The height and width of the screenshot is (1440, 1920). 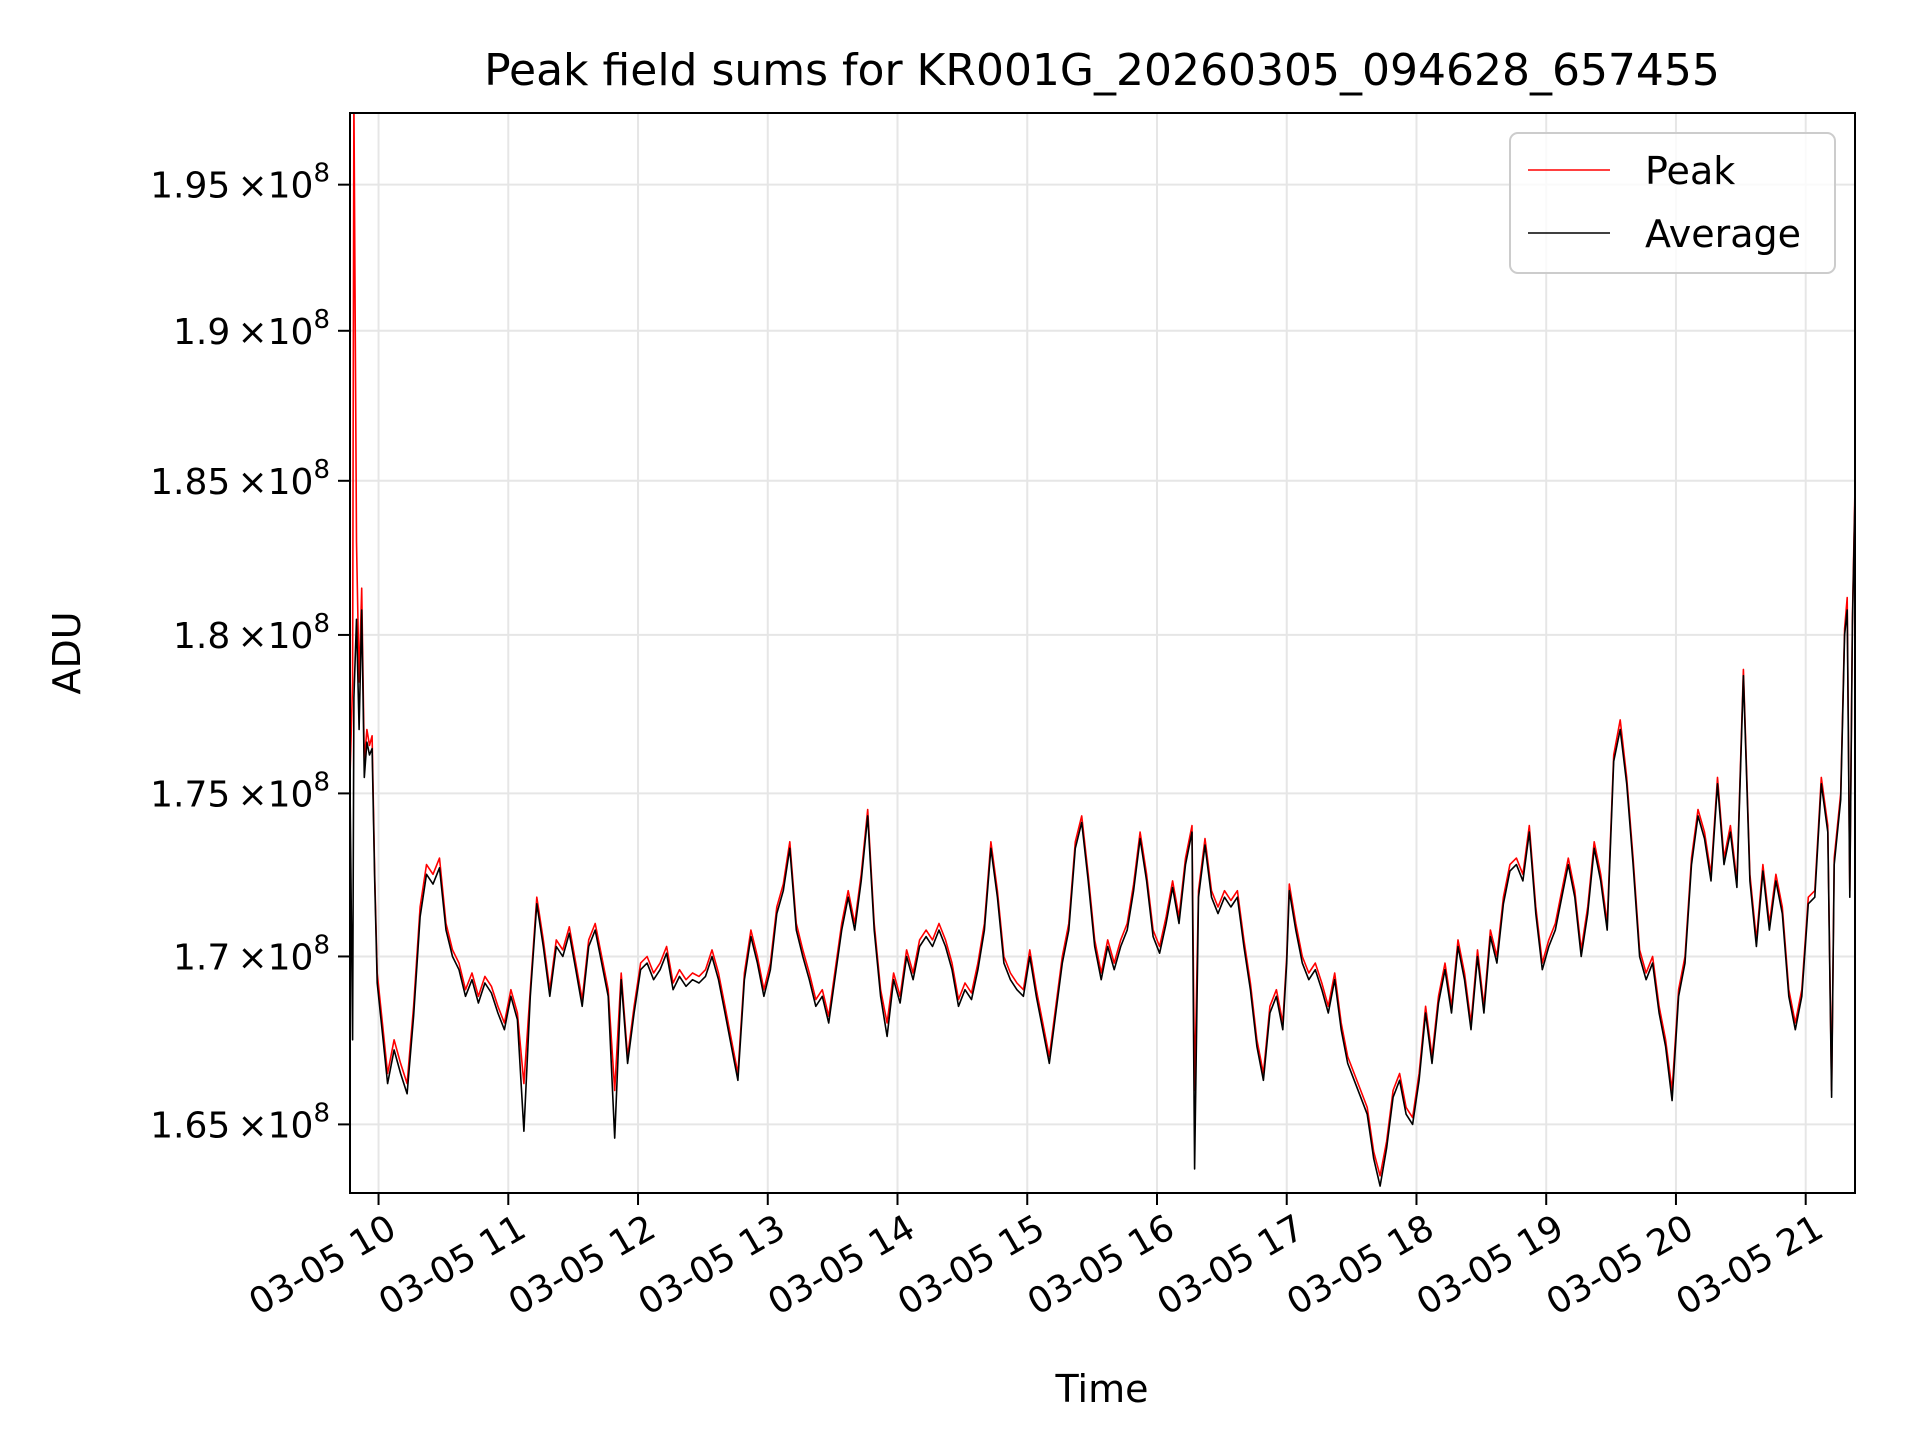 What do you see at coordinates (1723, 234) in the screenshot?
I see `legend-label-average: Average` at bounding box center [1723, 234].